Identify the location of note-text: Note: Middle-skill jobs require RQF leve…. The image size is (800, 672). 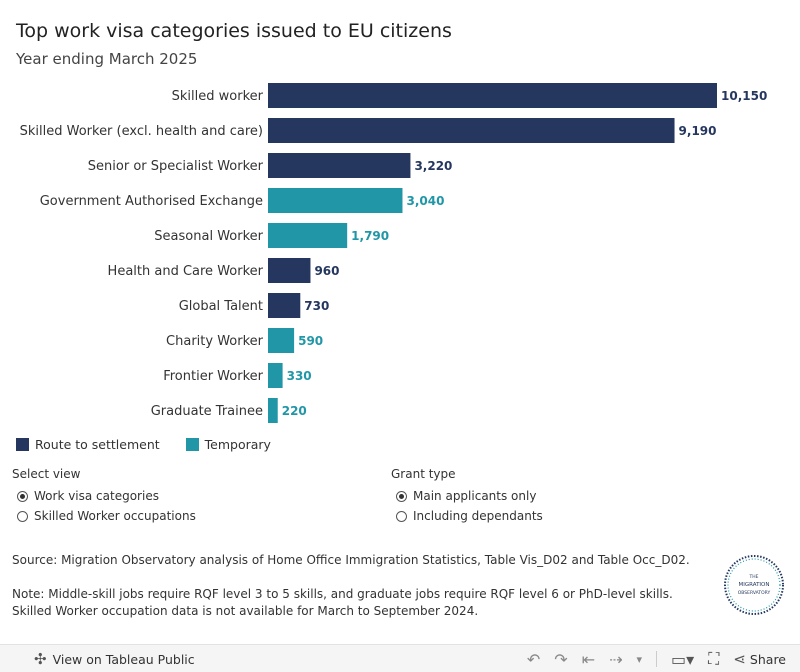
(342, 602).